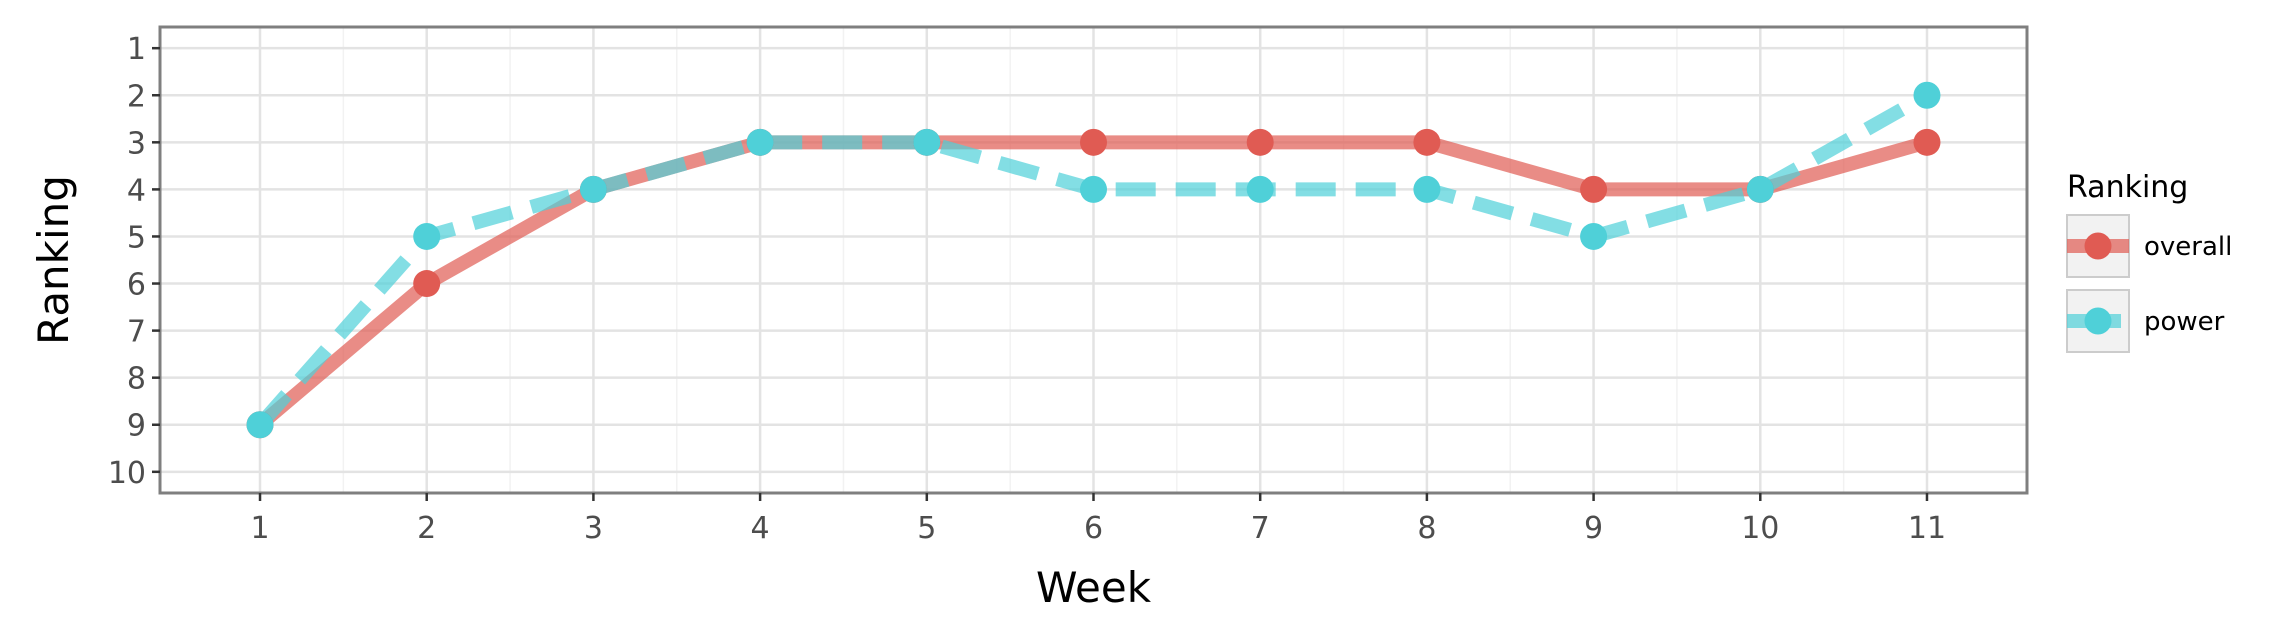 This screenshot has height=641, width=2276. Describe the element at coordinates (2098, 321) in the screenshot. I see `legend-marker-power` at that location.